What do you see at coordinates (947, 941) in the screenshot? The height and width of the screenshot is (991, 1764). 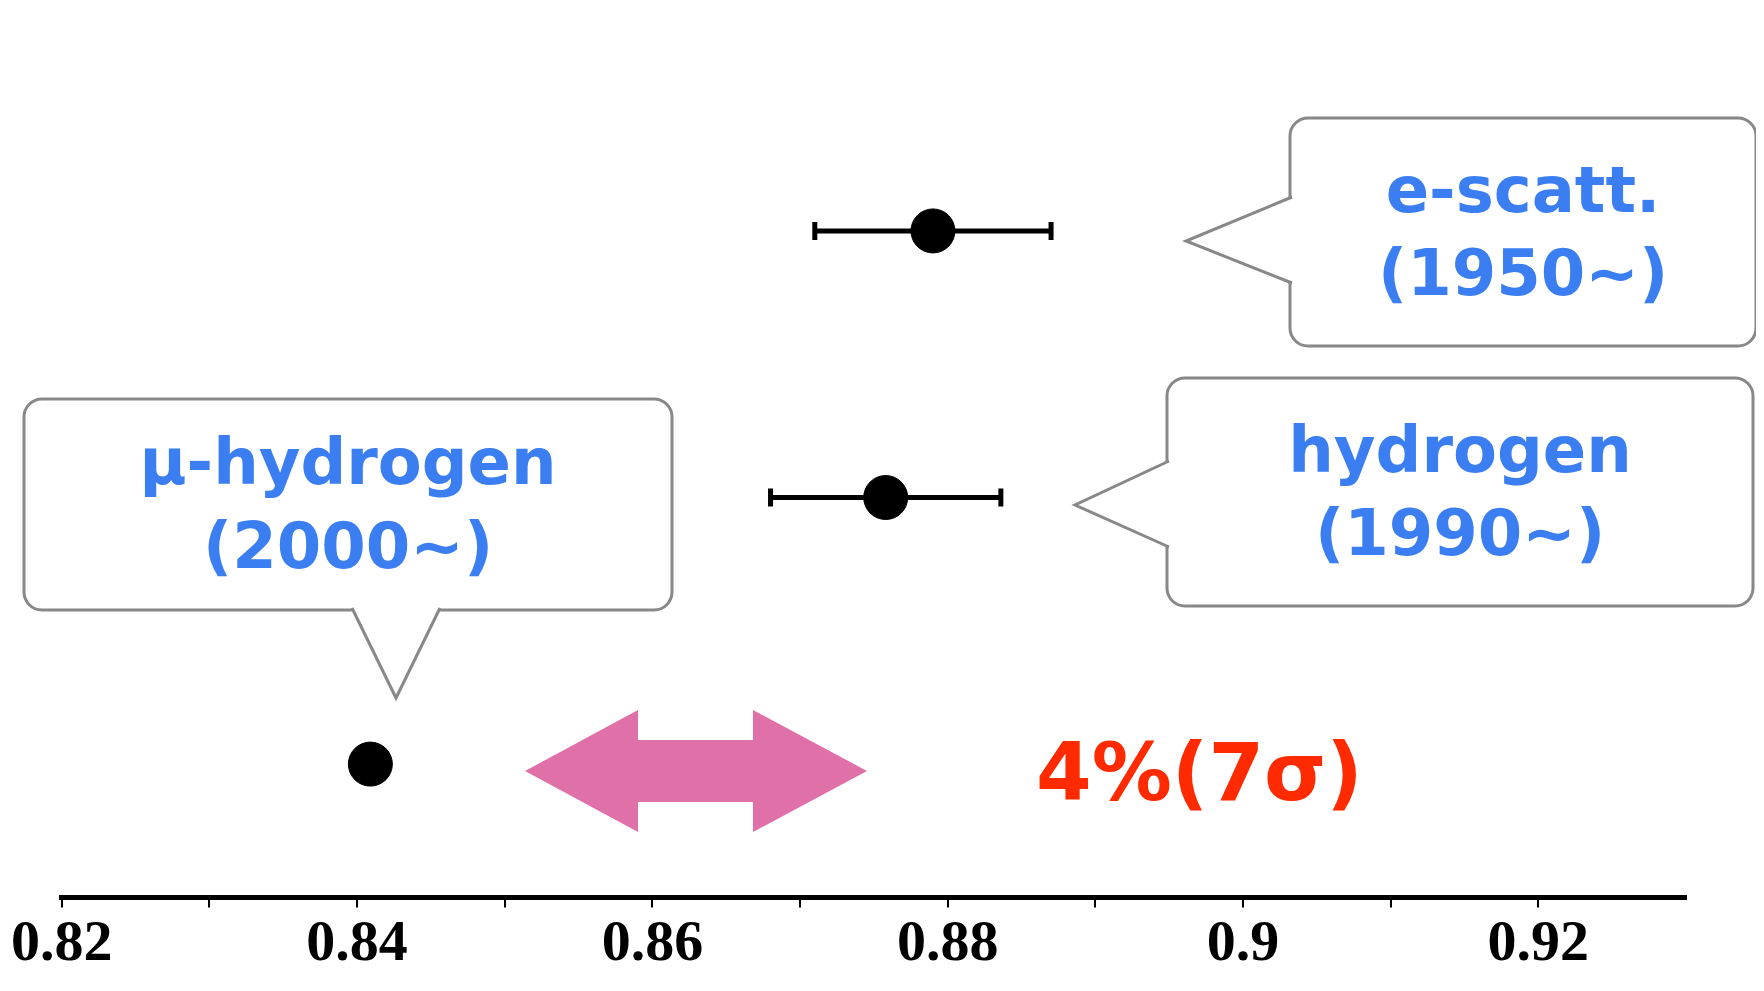 I see `x-tick-label: 0.88` at bounding box center [947, 941].